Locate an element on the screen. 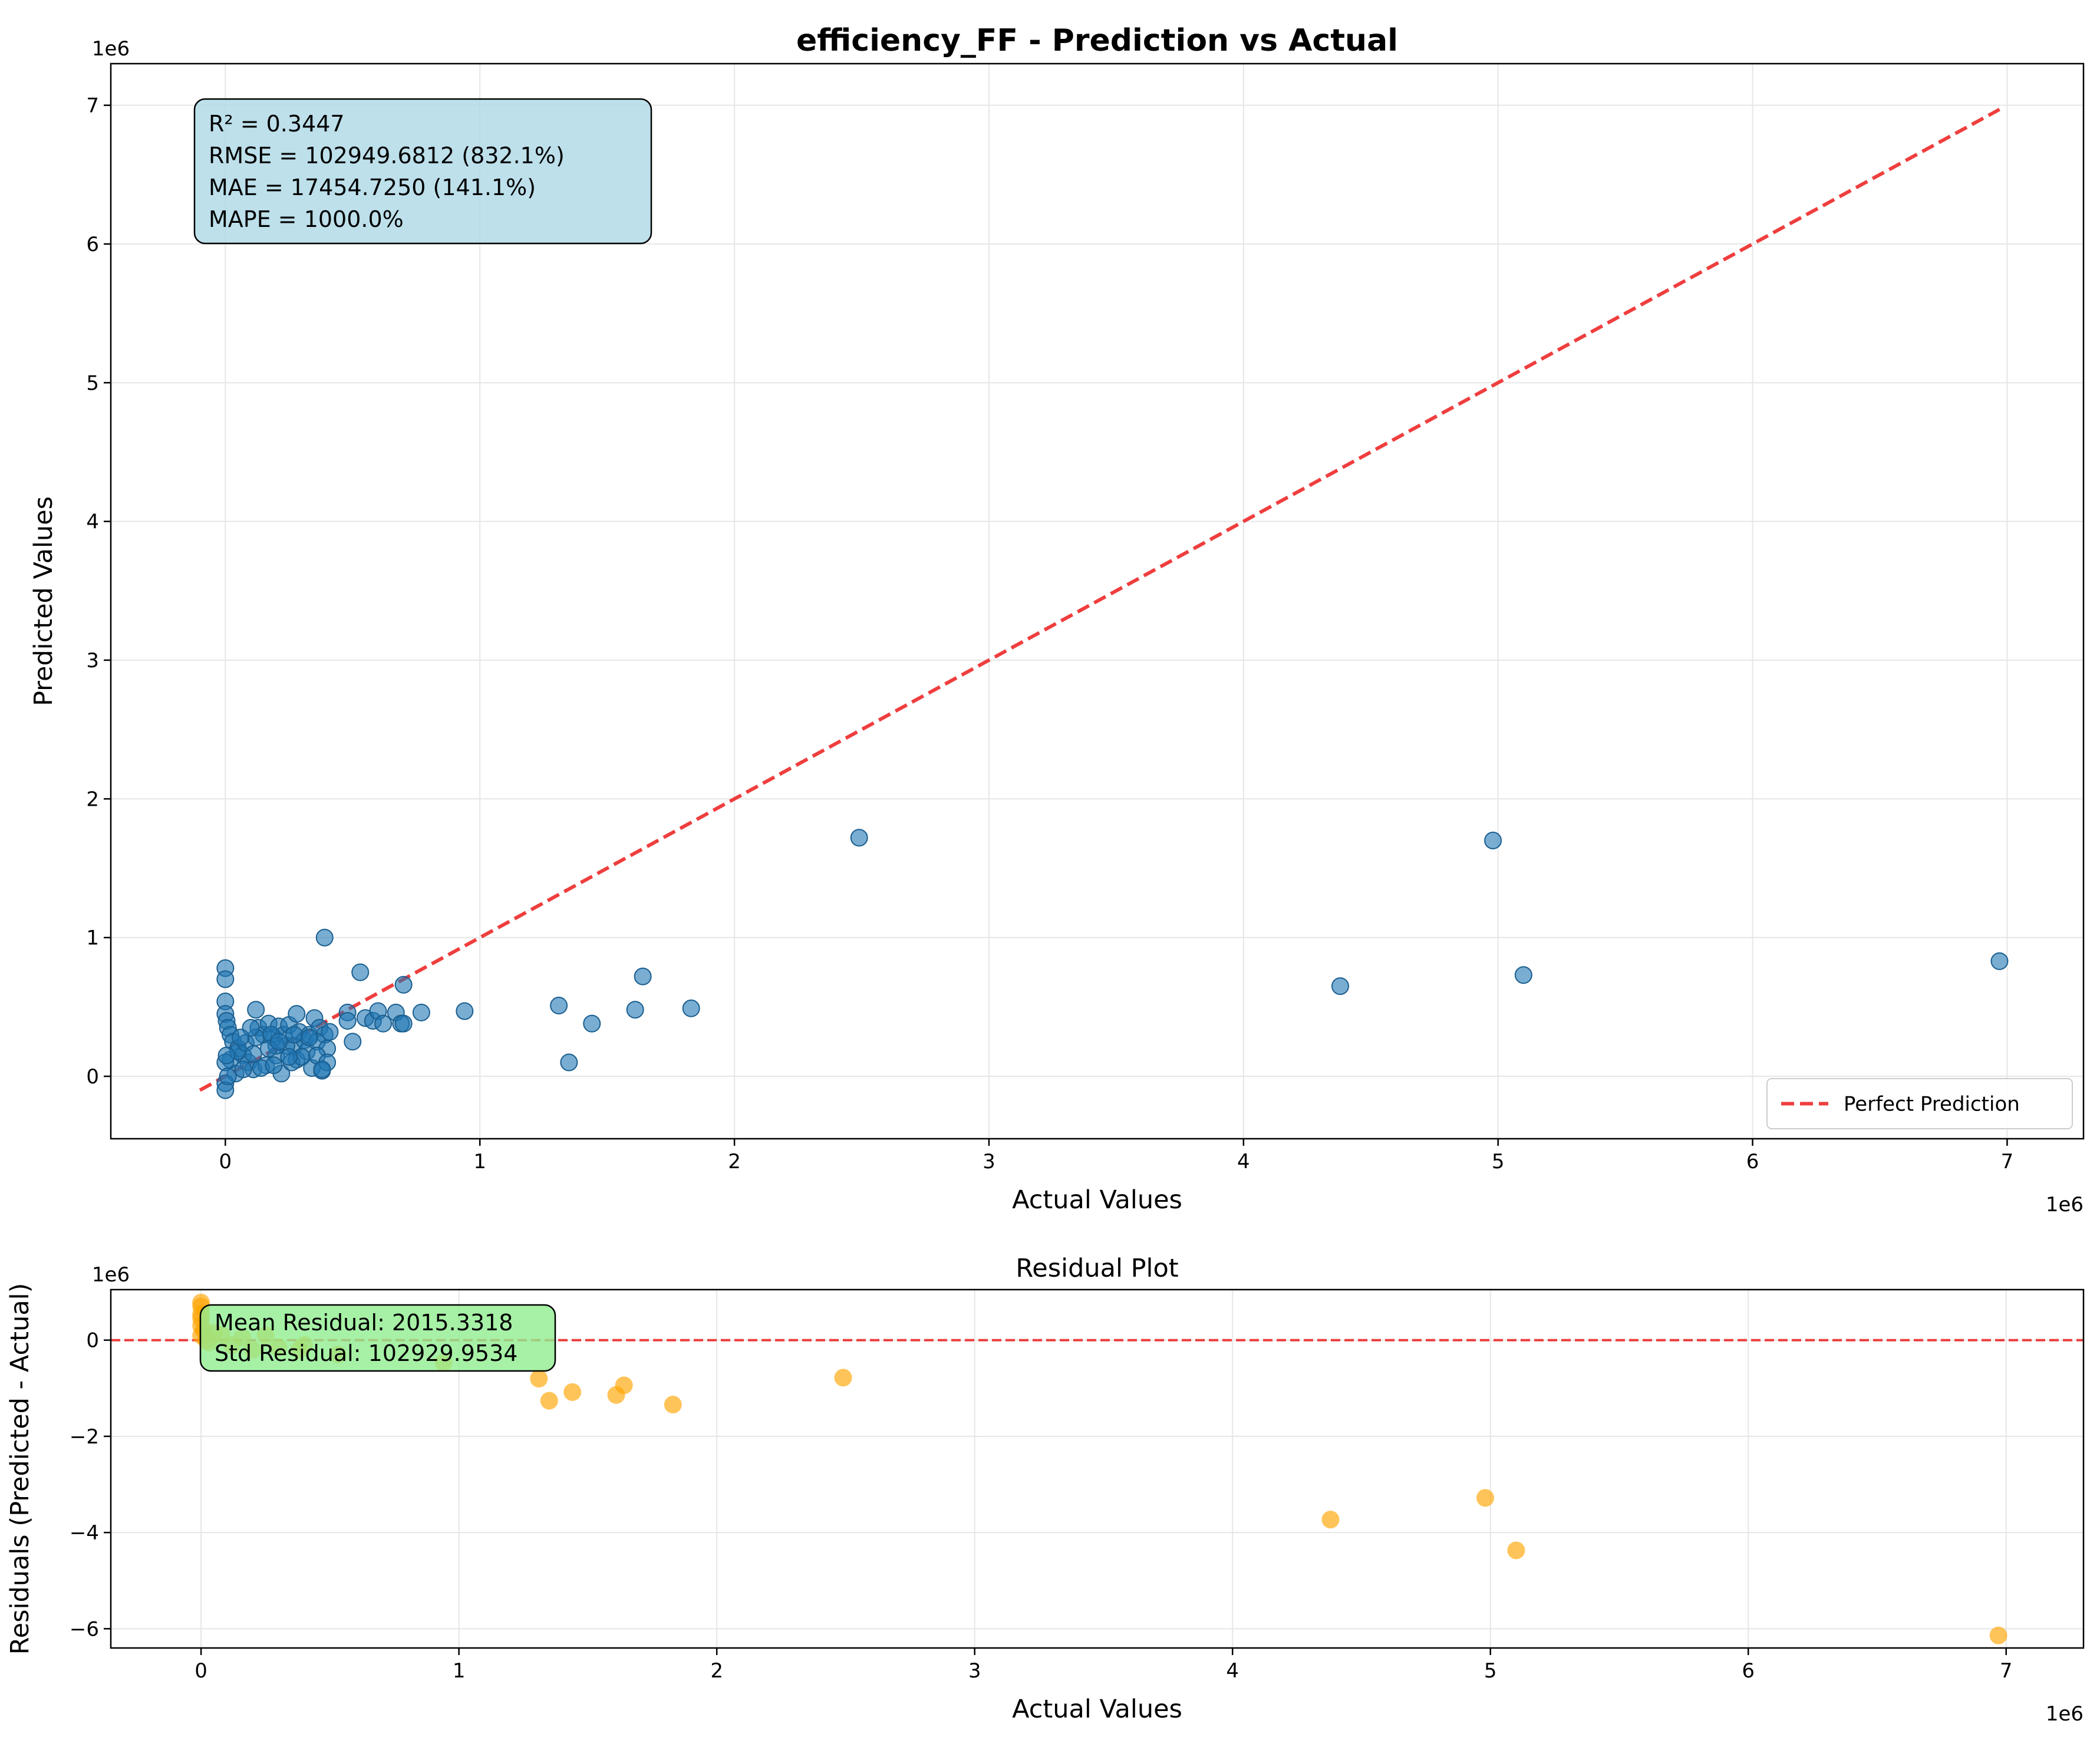  stats-line: MAPE = 1000.0% is located at coordinates (306, 219).